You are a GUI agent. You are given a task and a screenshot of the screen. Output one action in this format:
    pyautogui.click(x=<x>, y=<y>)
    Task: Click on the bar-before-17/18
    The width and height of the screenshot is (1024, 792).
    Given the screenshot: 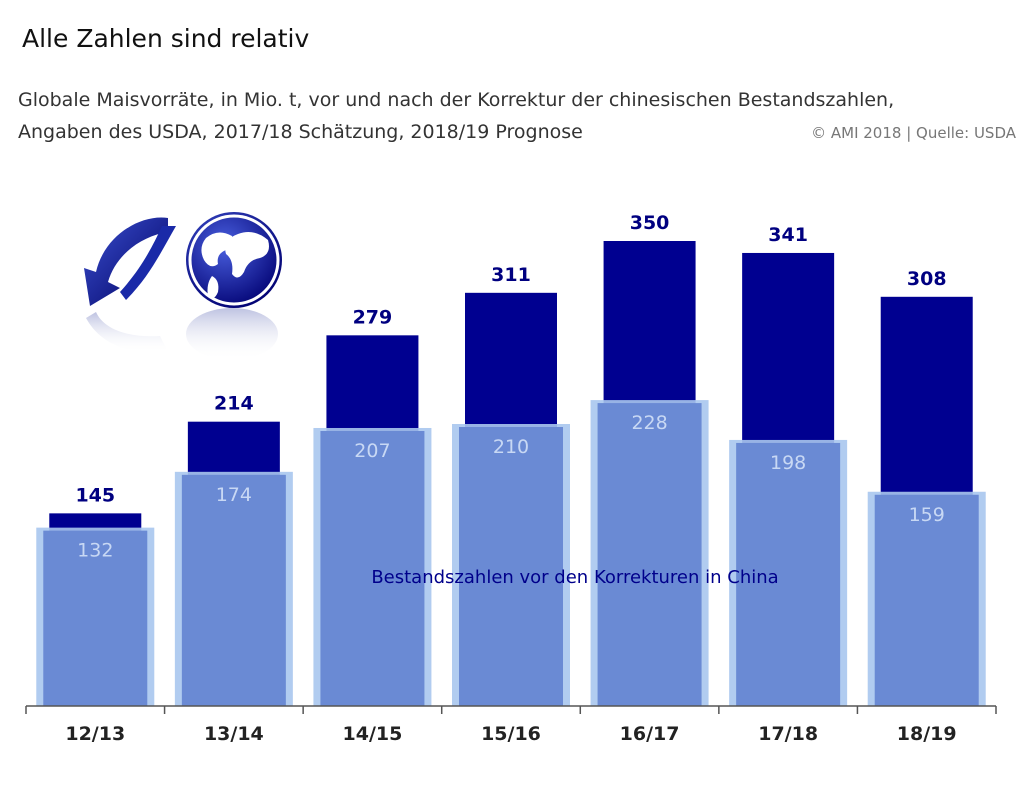 What is the action you would take?
    pyautogui.click(x=788, y=574)
    